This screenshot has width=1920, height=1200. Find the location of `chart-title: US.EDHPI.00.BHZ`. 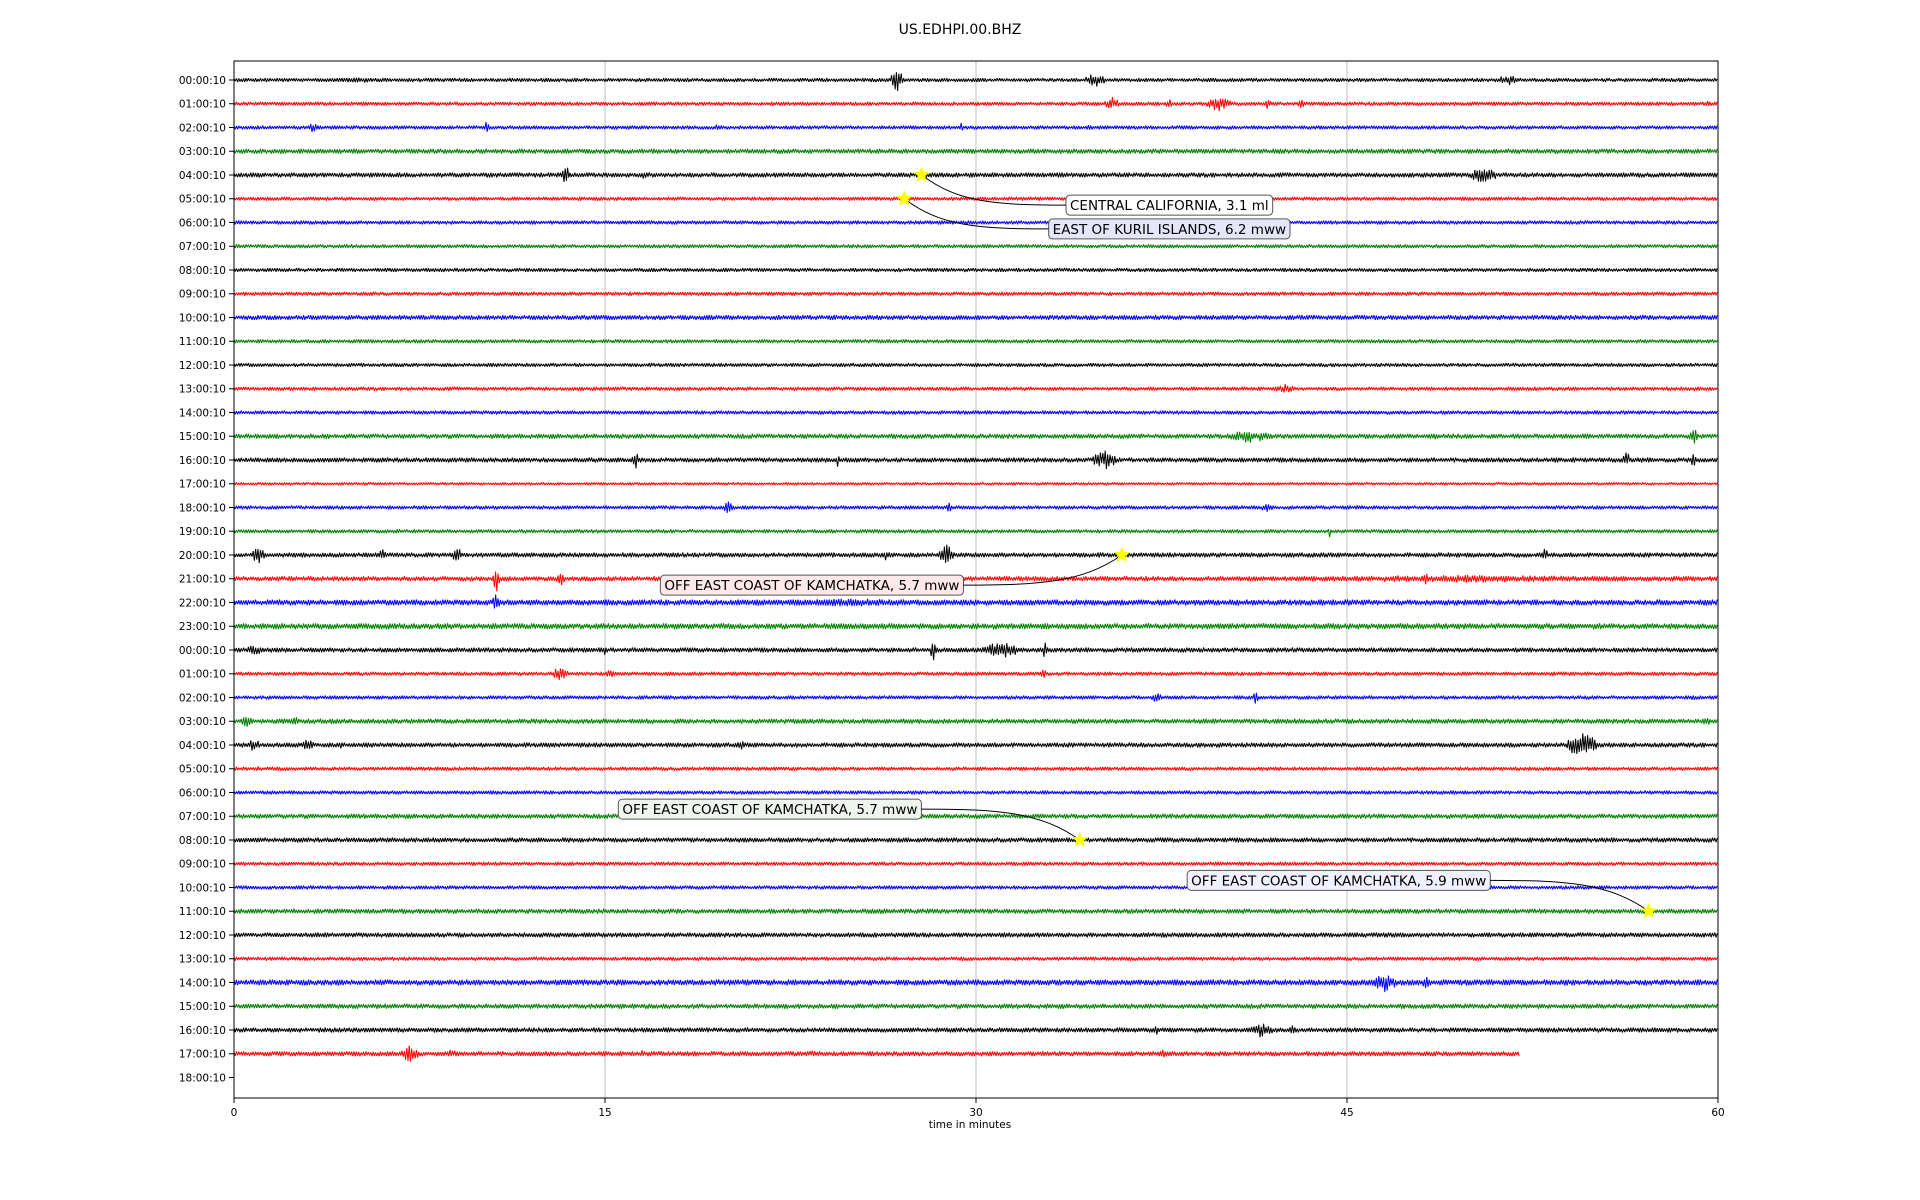

chart-title: US.EDHPI.00.BHZ is located at coordinates (960, 30).